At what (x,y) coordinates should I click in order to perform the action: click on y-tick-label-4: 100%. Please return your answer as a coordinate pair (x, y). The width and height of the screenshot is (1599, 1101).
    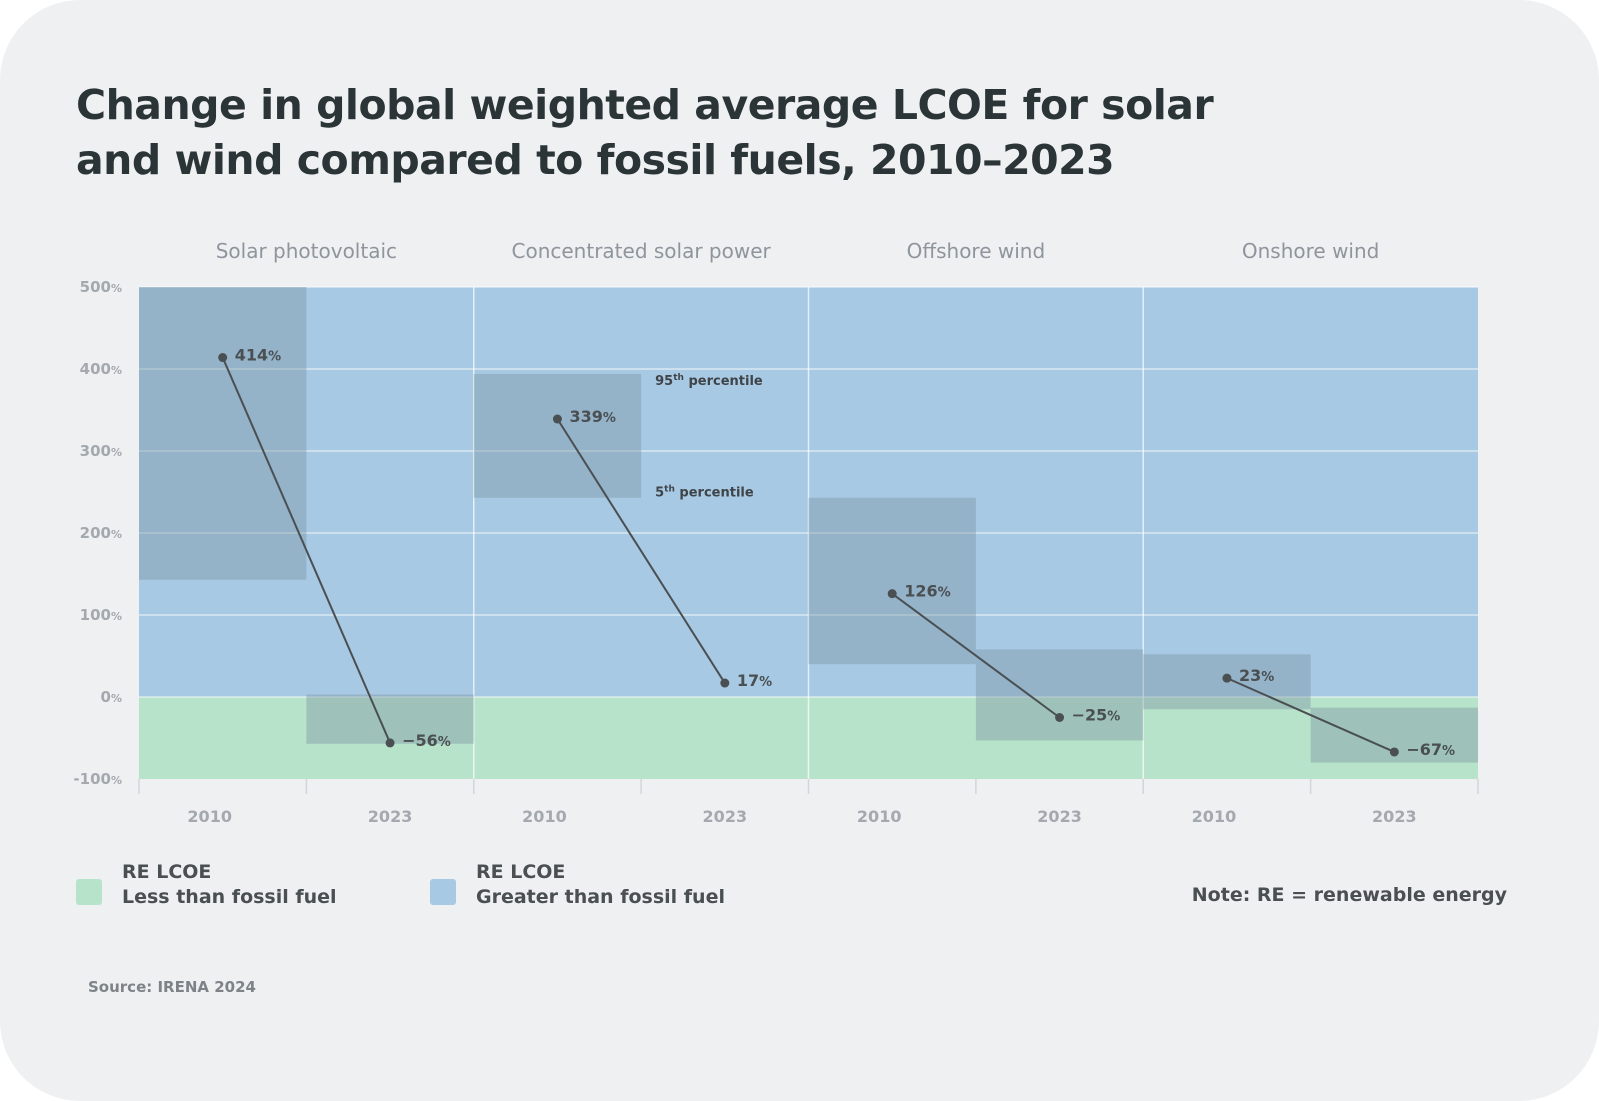
    Looking at the image, I should click on (101, 615).